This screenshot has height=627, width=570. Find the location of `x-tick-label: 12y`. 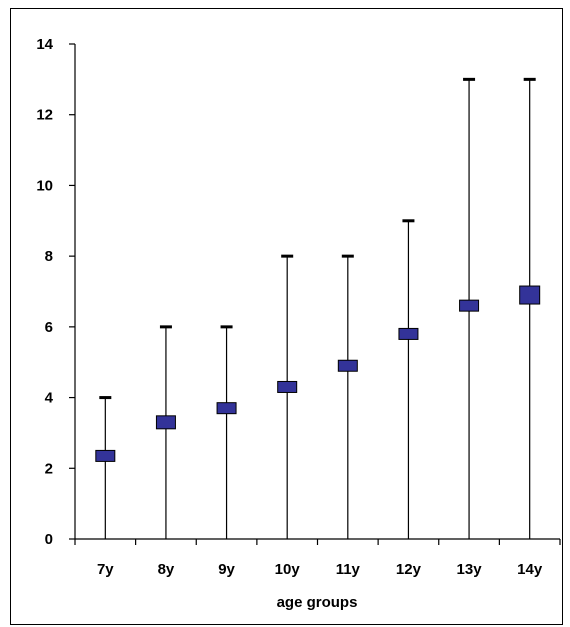

x-tick-label: 12y is located at coordinates (409, 569).